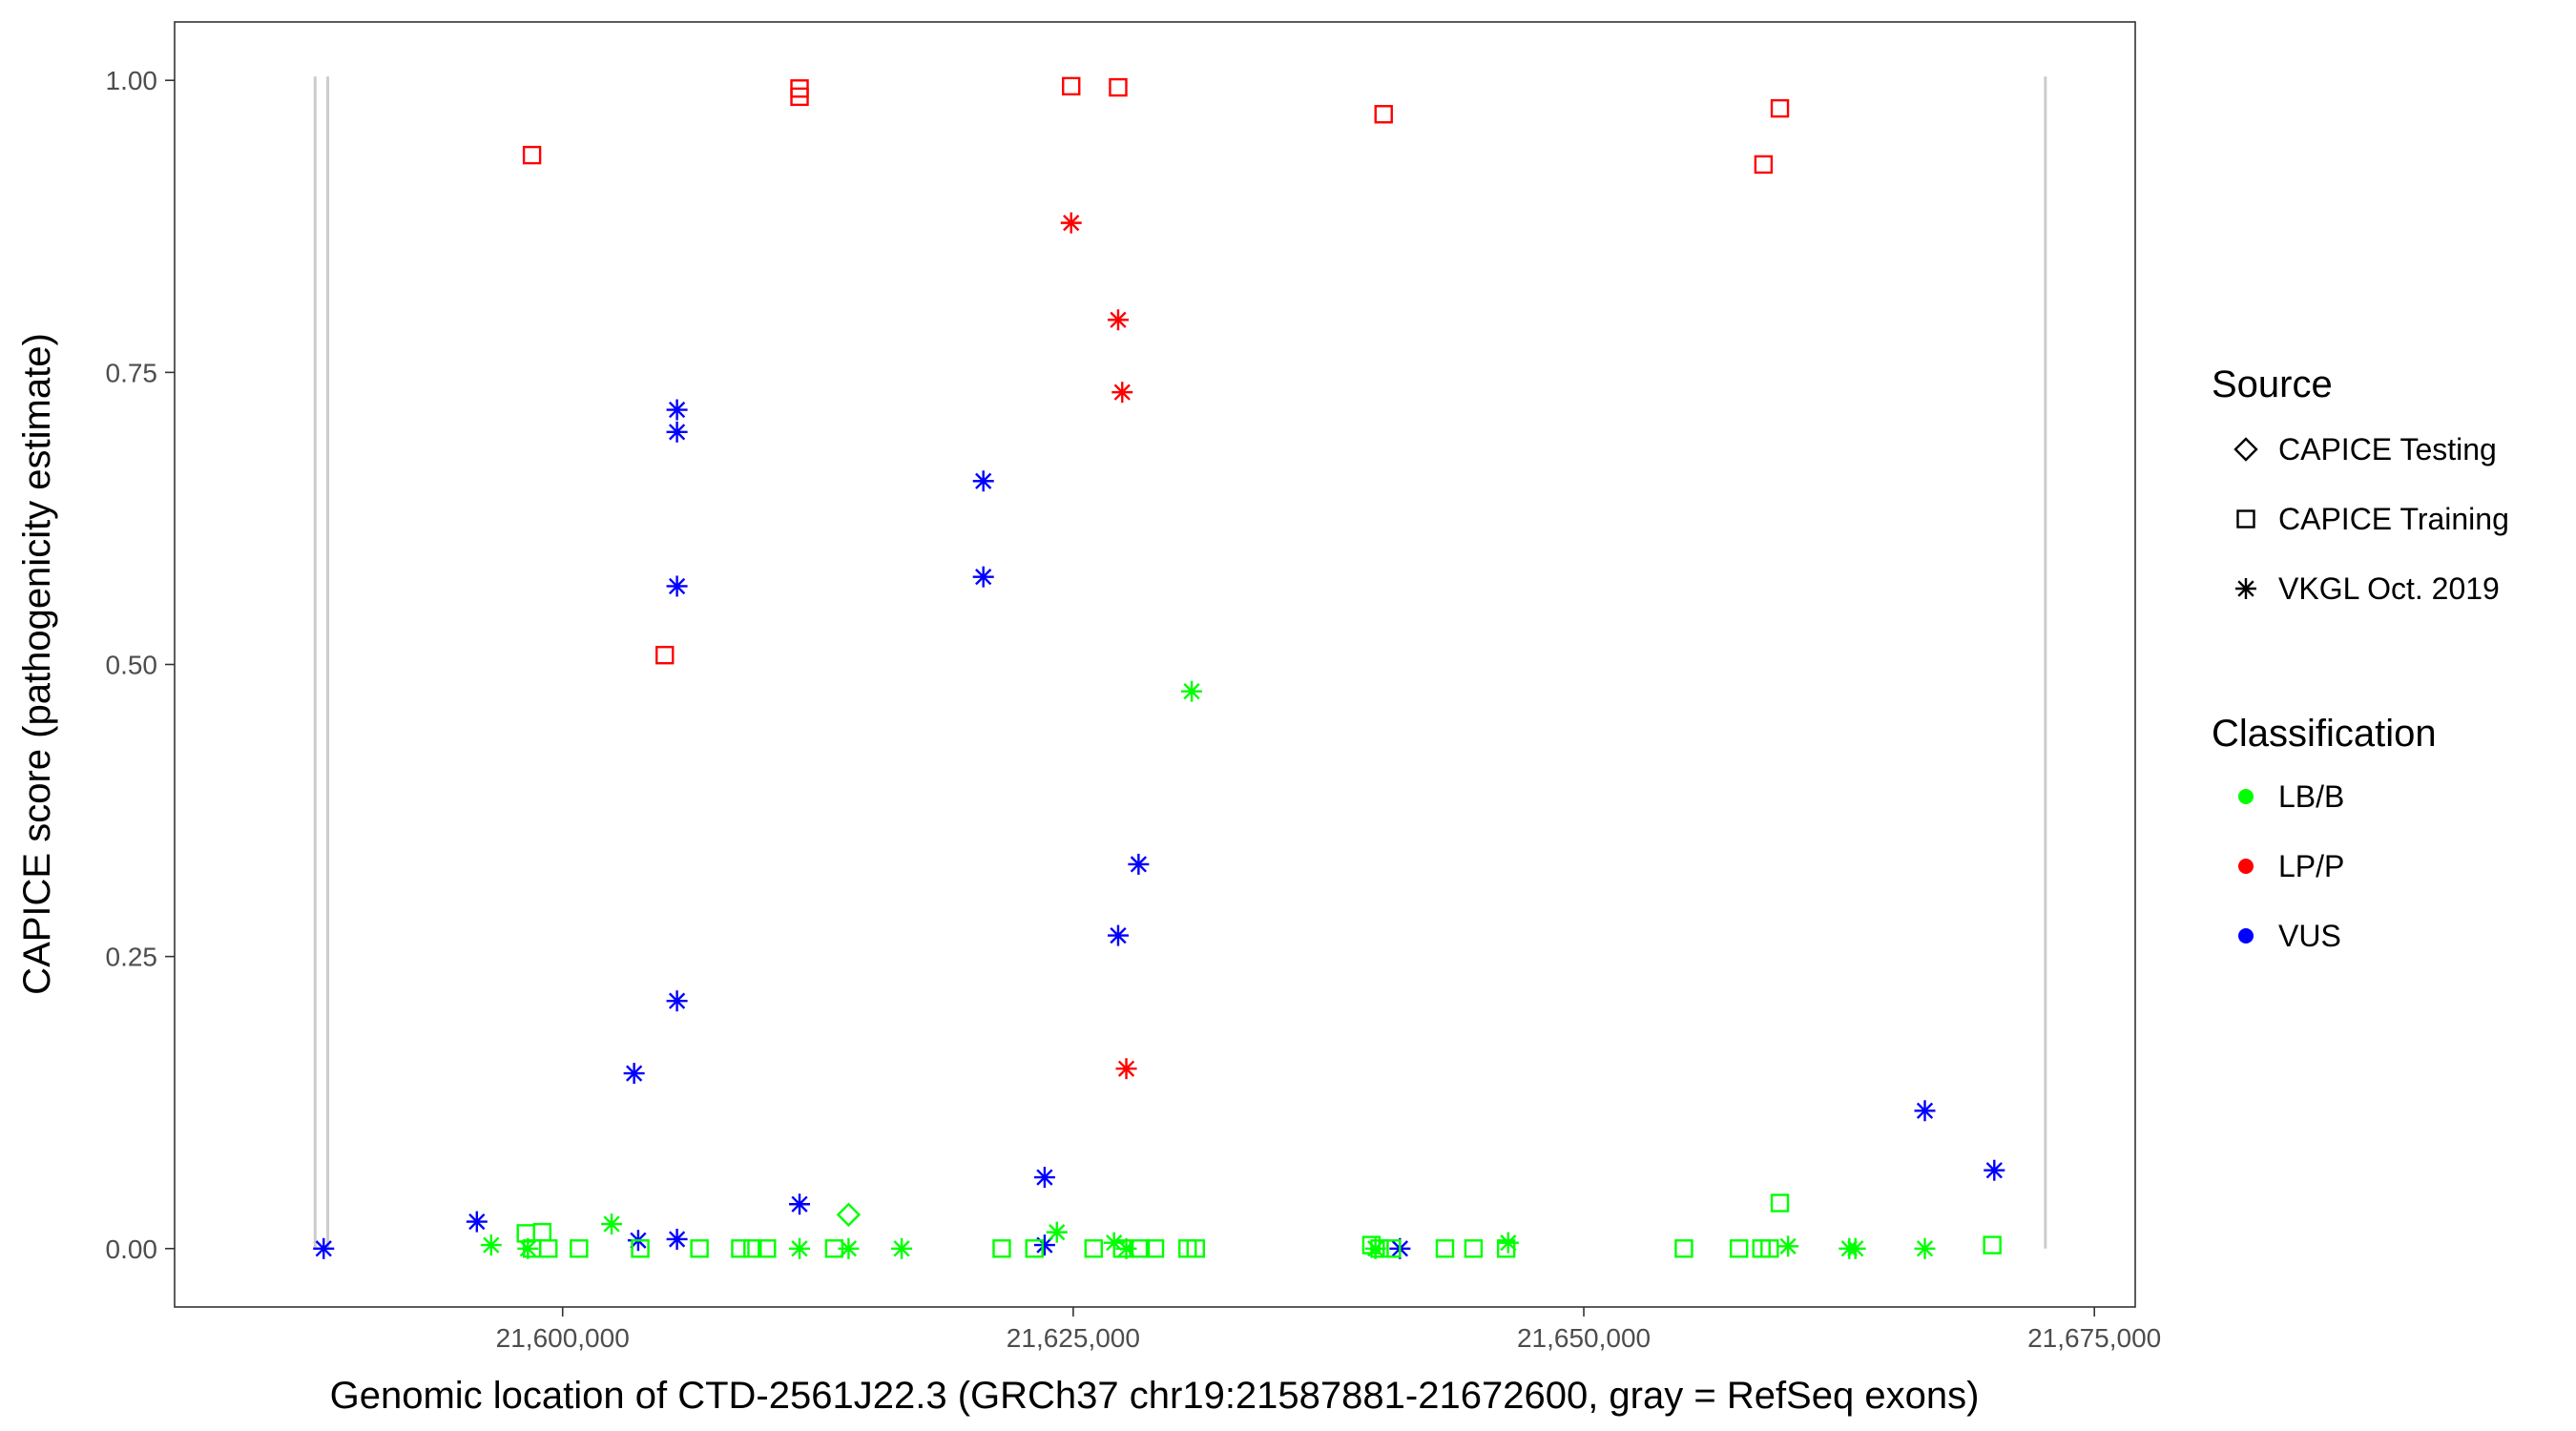 The width and height of the screenshot is (2576, 1431). Describe the element at coordinates (132, 1249) in the screenshot. I see `y-tick-label: 0.00` at that location.